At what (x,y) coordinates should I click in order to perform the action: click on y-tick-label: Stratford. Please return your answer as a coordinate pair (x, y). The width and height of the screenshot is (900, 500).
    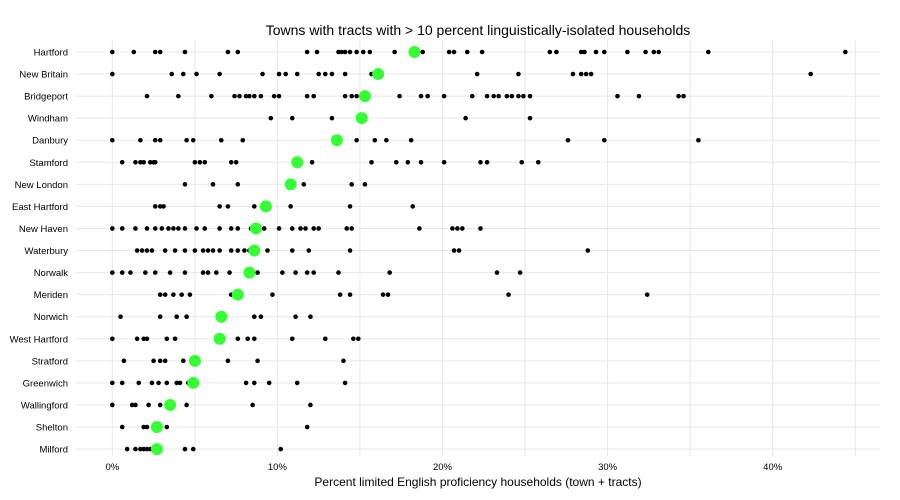
    Looking at the image, I should click on (50, 361).